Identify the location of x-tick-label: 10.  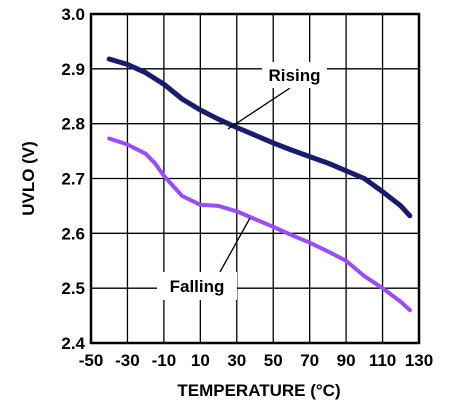
(200, 360).